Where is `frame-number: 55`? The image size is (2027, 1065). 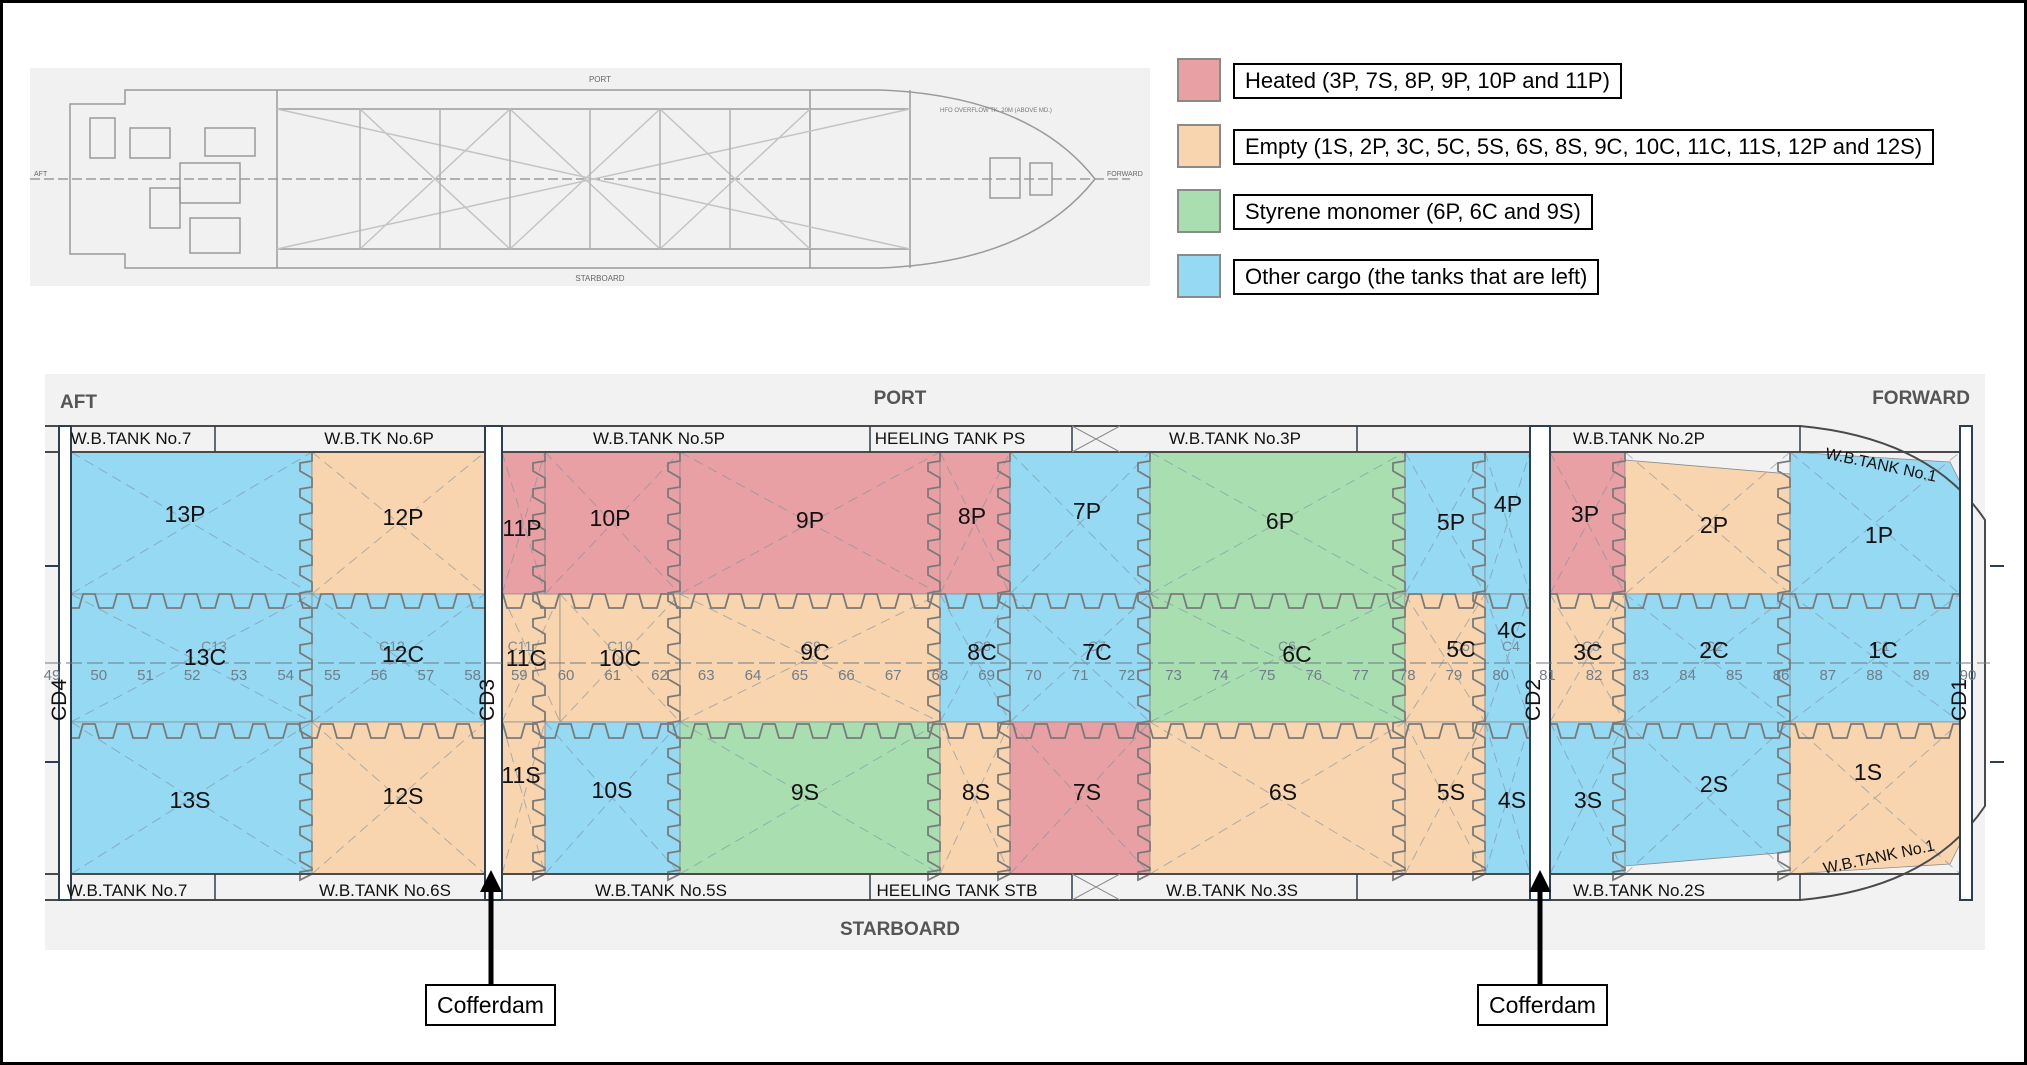
frame-number: 55 is located at coordinates (332, 675).